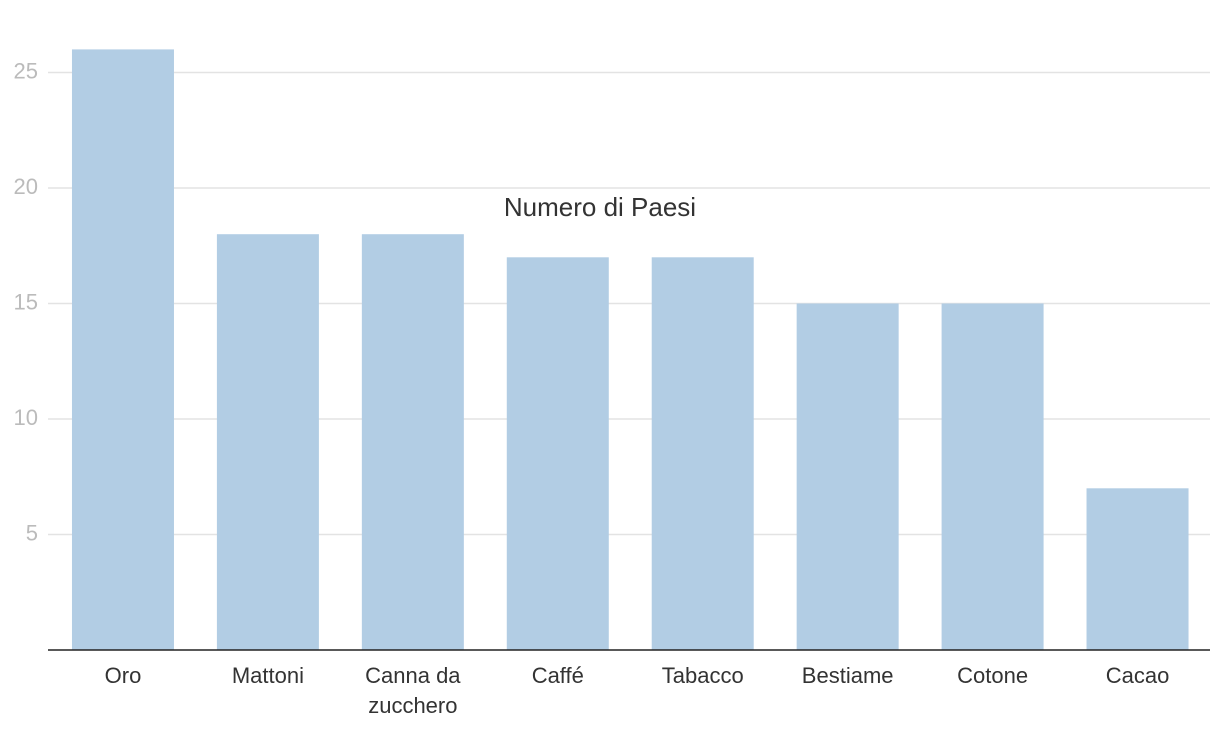 This screenshot has width=1220, height=736. I want to click on x-tick-label: Cacao, so click(1137, 675).